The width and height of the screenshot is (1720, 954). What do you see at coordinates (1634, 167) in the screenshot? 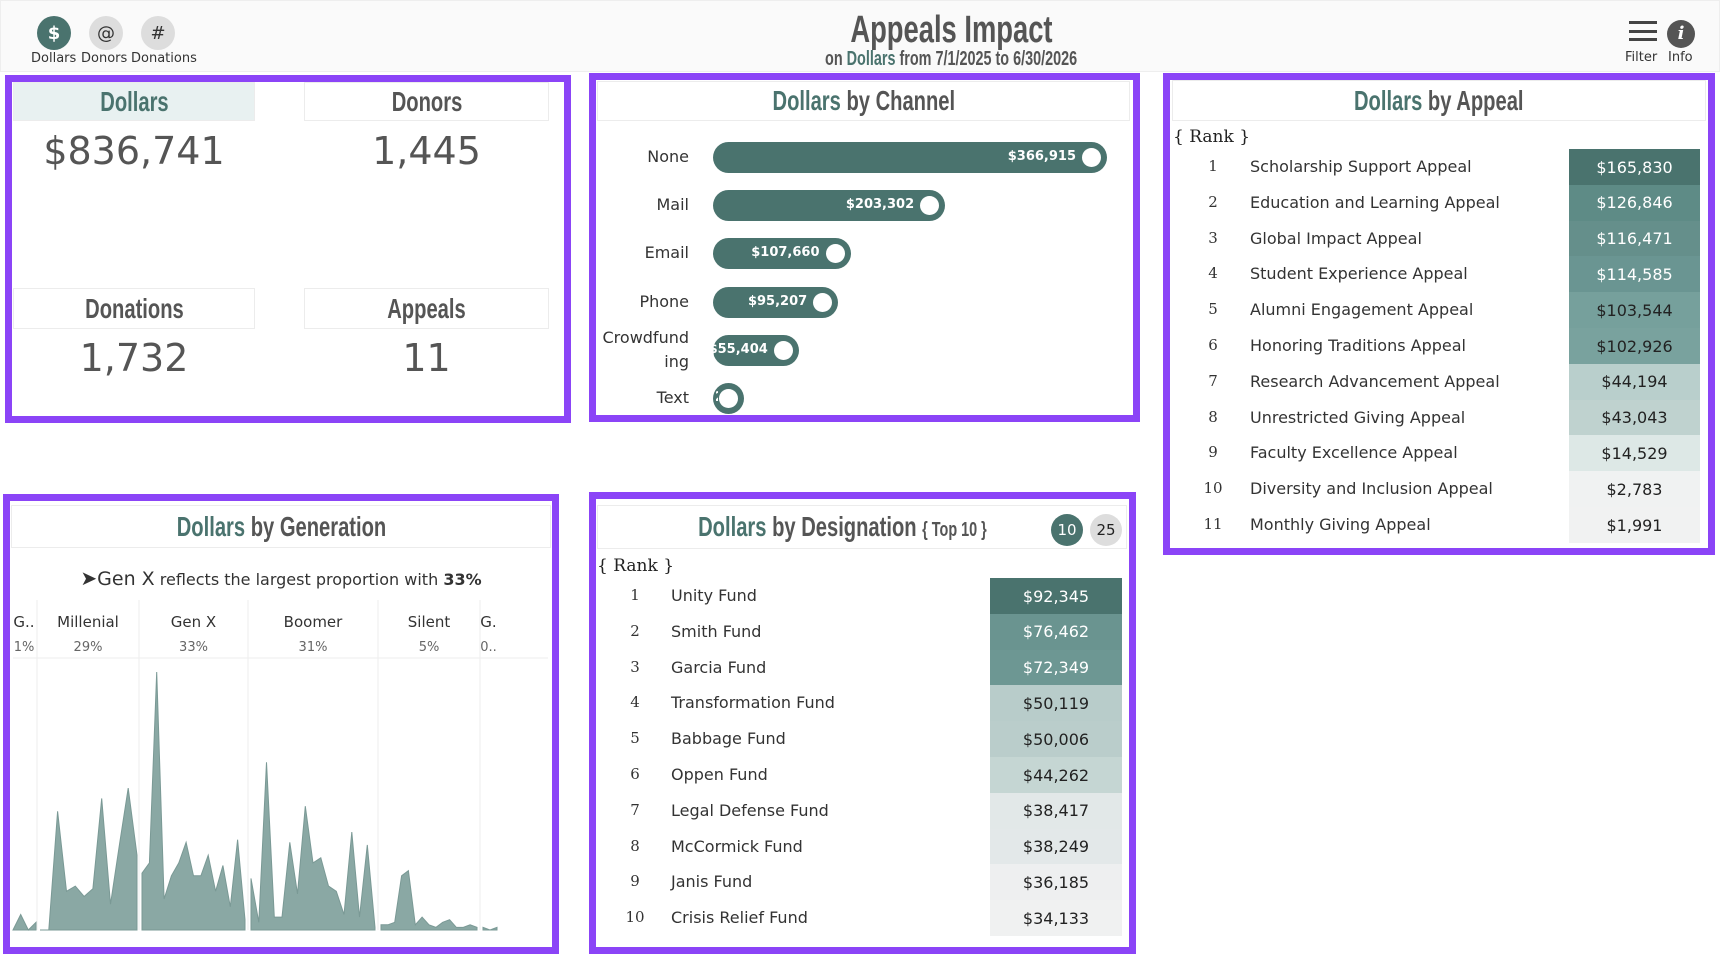
I see `row-value: $165,830` at bounding box center [1634, 167].